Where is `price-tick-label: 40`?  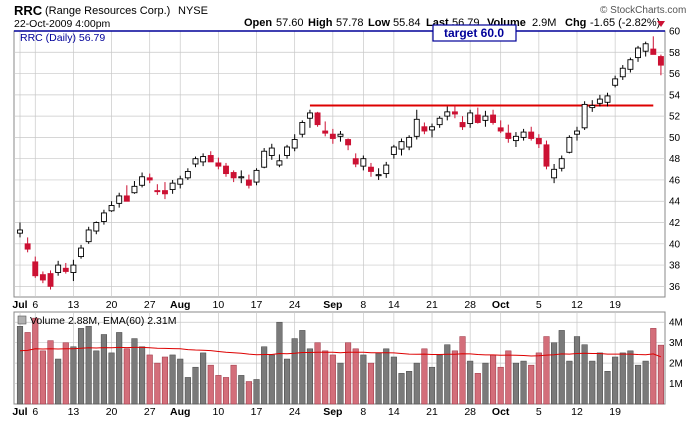
price-tick-label: 40 is located at coordinates (675, 244).